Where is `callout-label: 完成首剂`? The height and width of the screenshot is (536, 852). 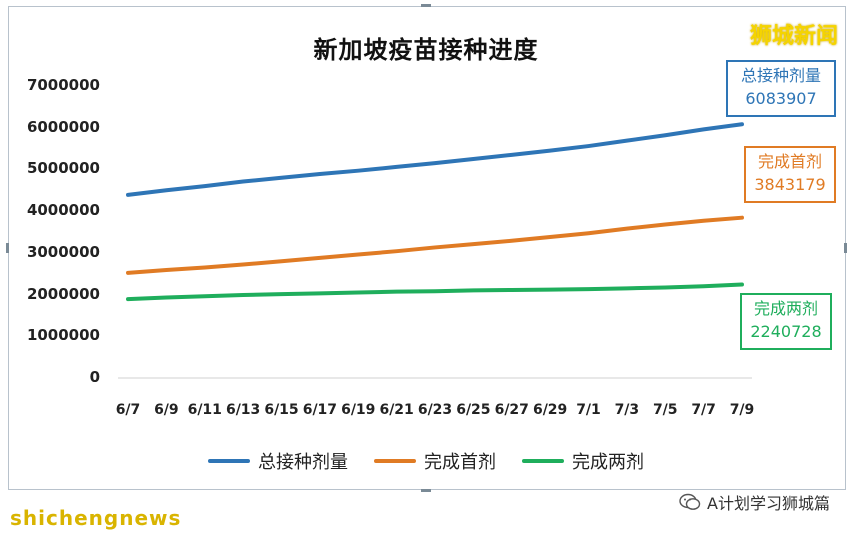
callout-label: 完成首剂 is located at coordinates (789, 161).